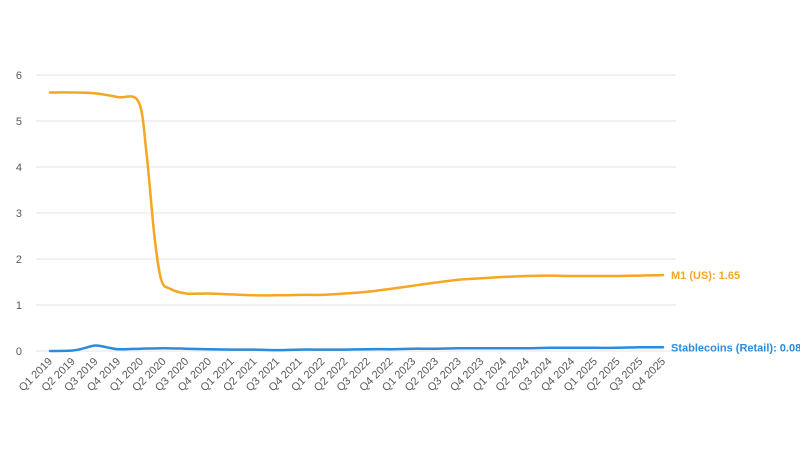 Image resolution: width=800 pixels, height=450 pixels. I want to click on y-tick-label: 3, so click(19, 214).